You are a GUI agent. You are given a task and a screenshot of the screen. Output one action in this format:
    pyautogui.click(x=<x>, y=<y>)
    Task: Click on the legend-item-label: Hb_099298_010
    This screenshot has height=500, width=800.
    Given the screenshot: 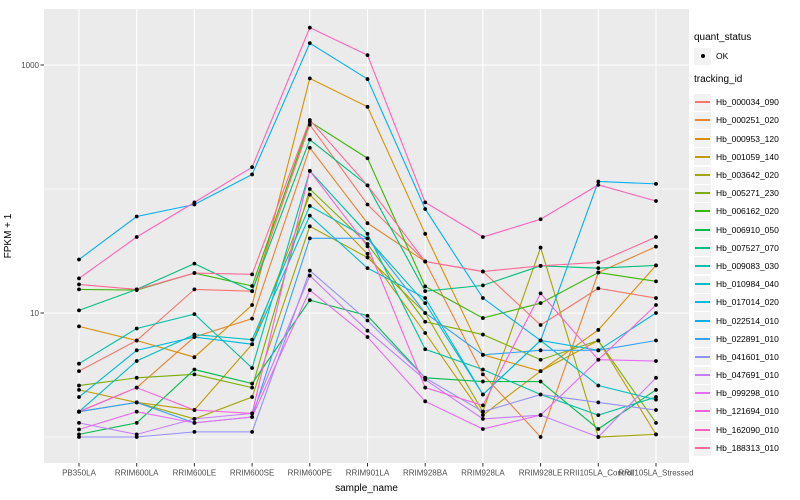 What is the action you would take?
    pyautogui.click(x=747, y=393)
    